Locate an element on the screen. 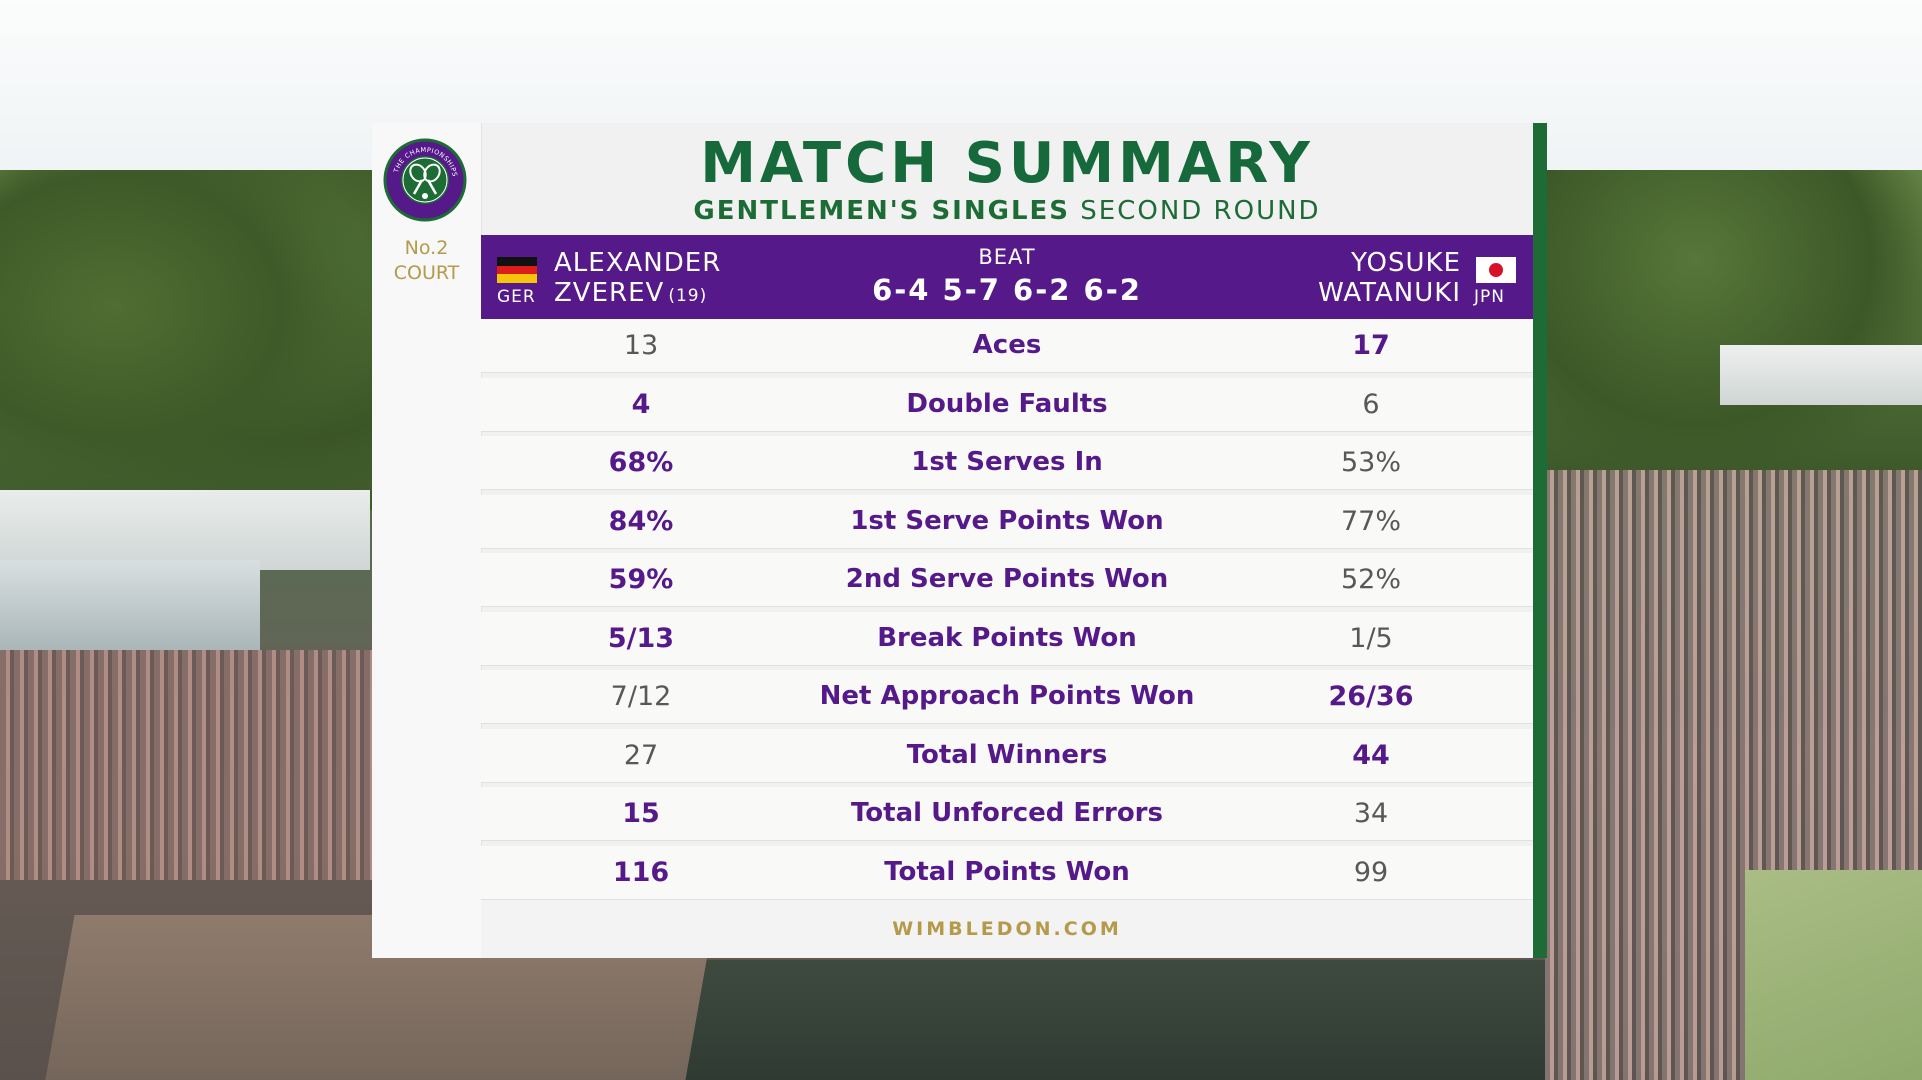 The height and width of the screenshot is (1080, 1922). stat-label: Total Winners is located at coordinates (1007, 754).